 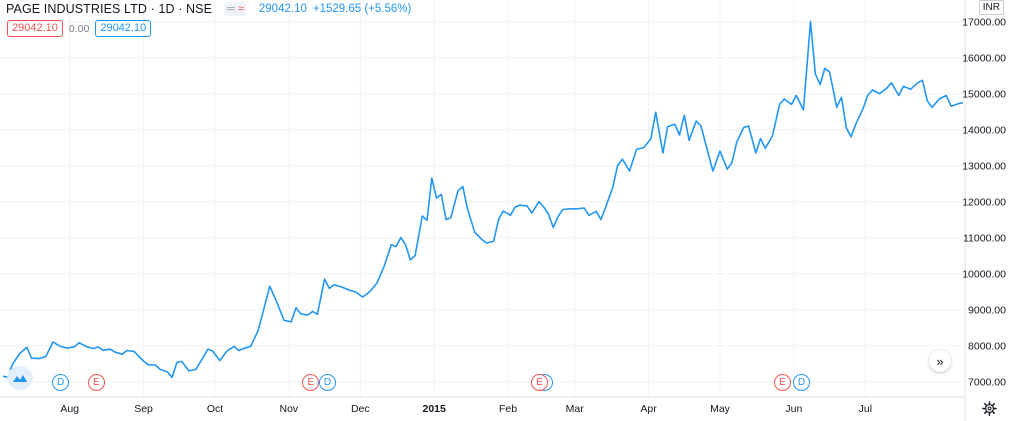 I want to click on x-tick-label: Jun, so click(x=793, y=409).